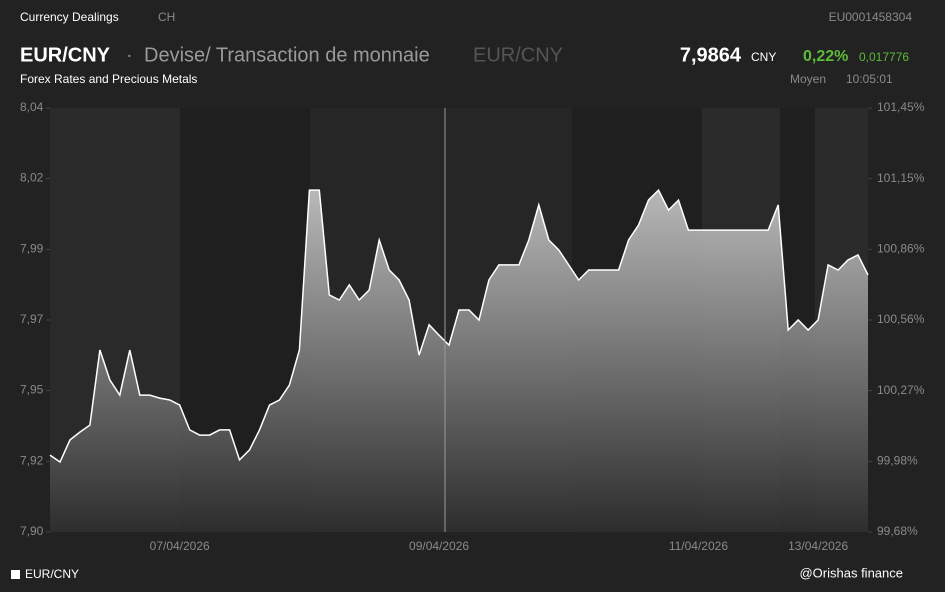 This screenshot has height=592, width=945. I want to click on currency: CNY, so click(763, 57).